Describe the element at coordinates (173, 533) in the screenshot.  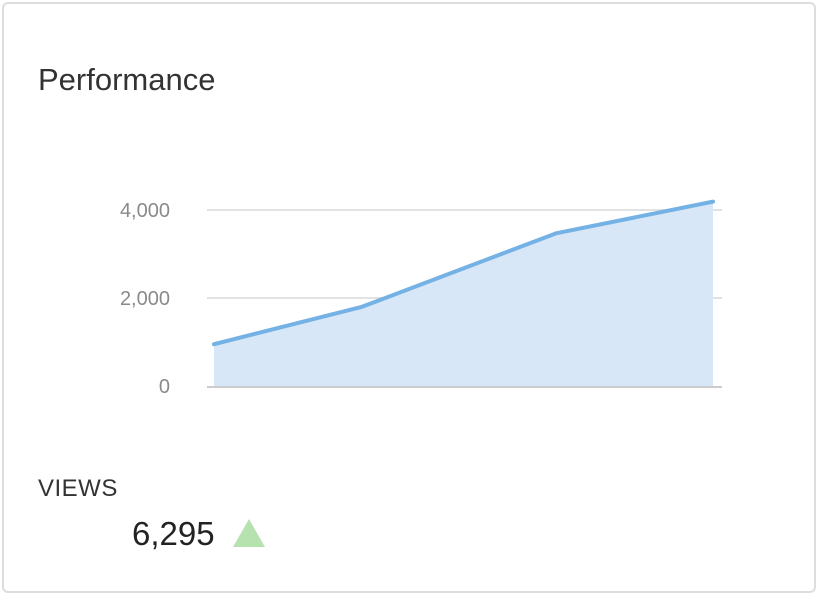
I see `views-value: 6,295` at that location.